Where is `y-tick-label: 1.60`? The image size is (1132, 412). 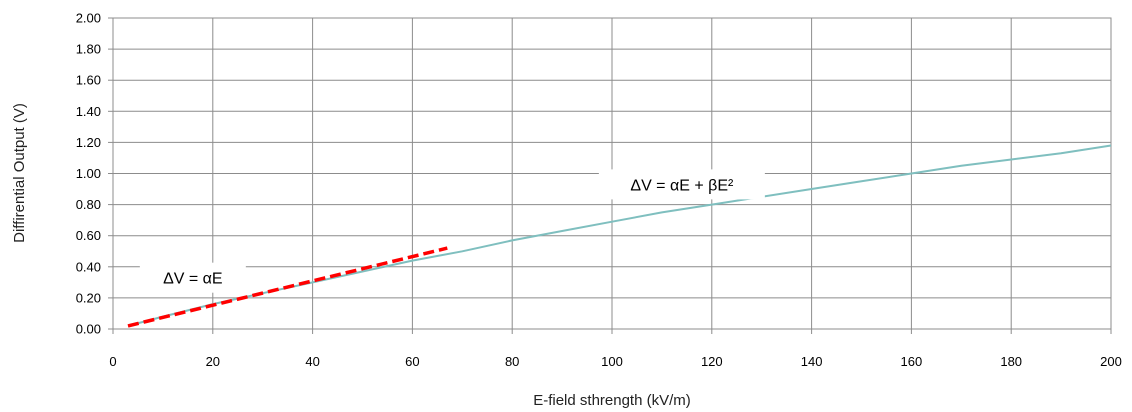
y-tick-label: 1.60 is located at coordinates (88, 80).